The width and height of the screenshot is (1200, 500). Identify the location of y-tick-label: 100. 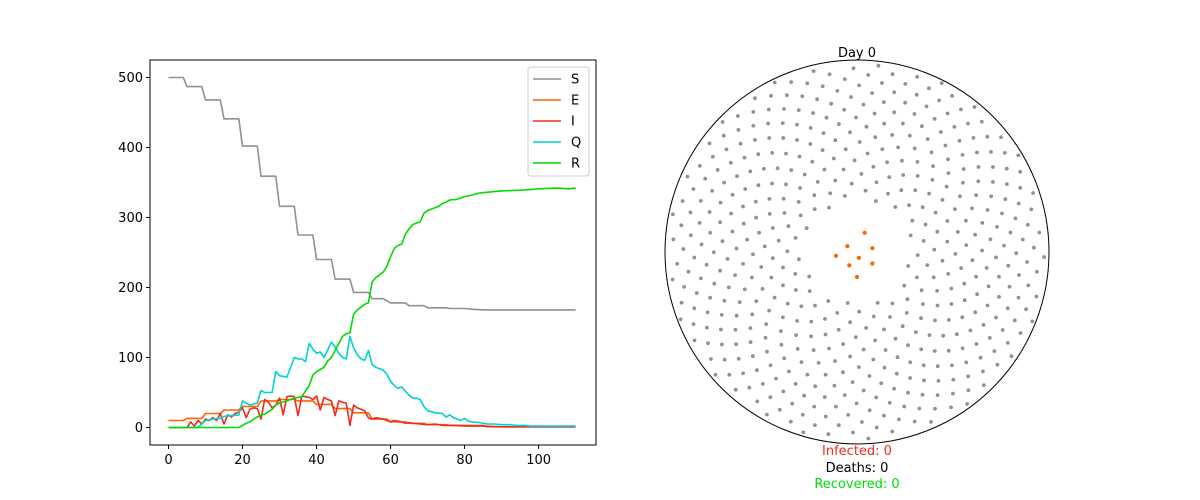
(130, 358).